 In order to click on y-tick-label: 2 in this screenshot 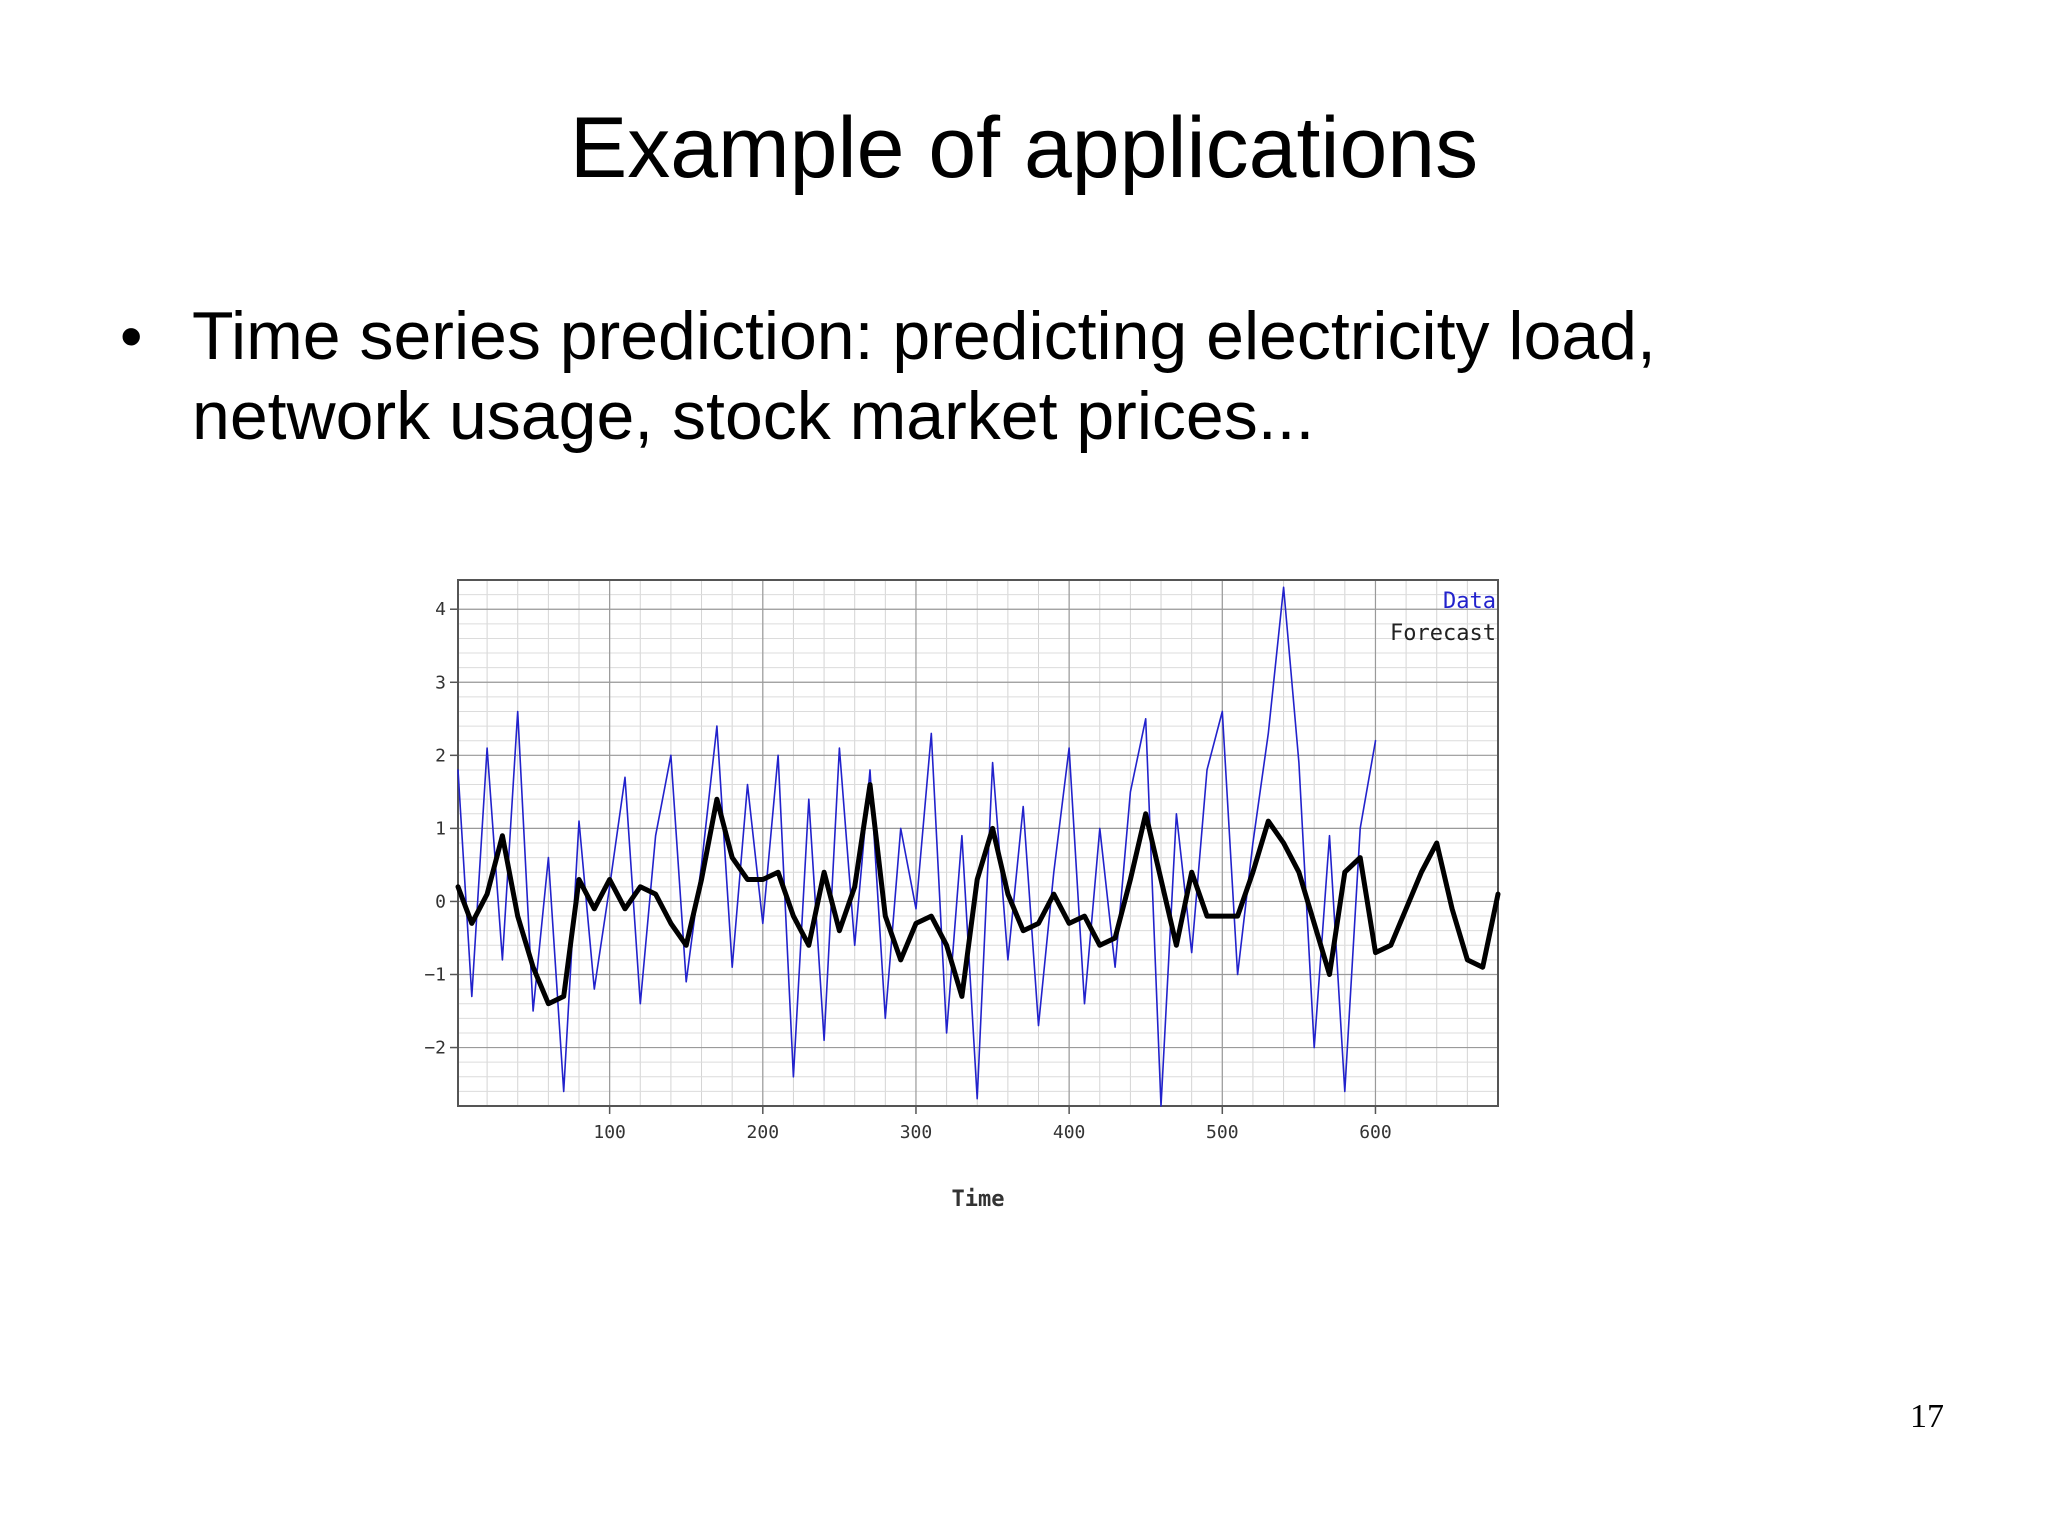, I will do `click(440, 755)`.